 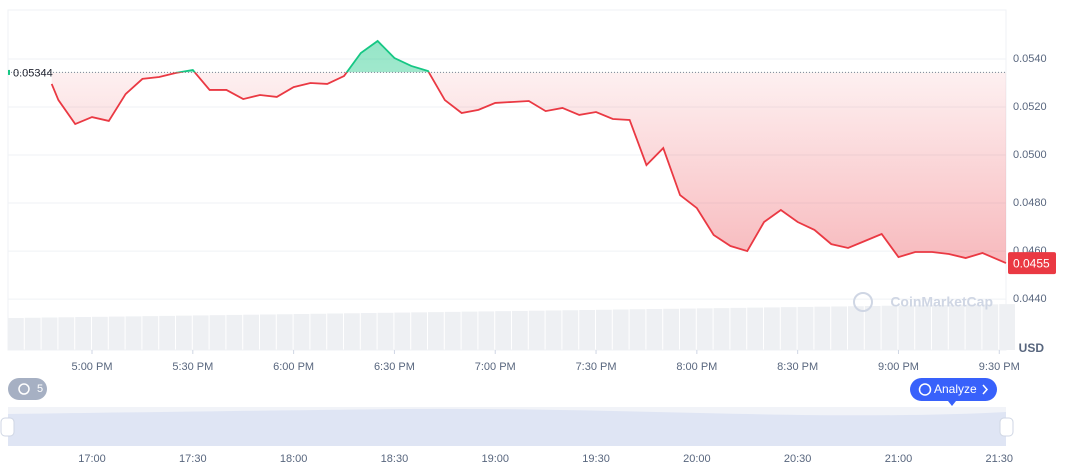 What do you see at coordinates (1030, 251) in the screenshot?
I see `y-tick-label: 0.0460` at bounding box center [1030, 251].